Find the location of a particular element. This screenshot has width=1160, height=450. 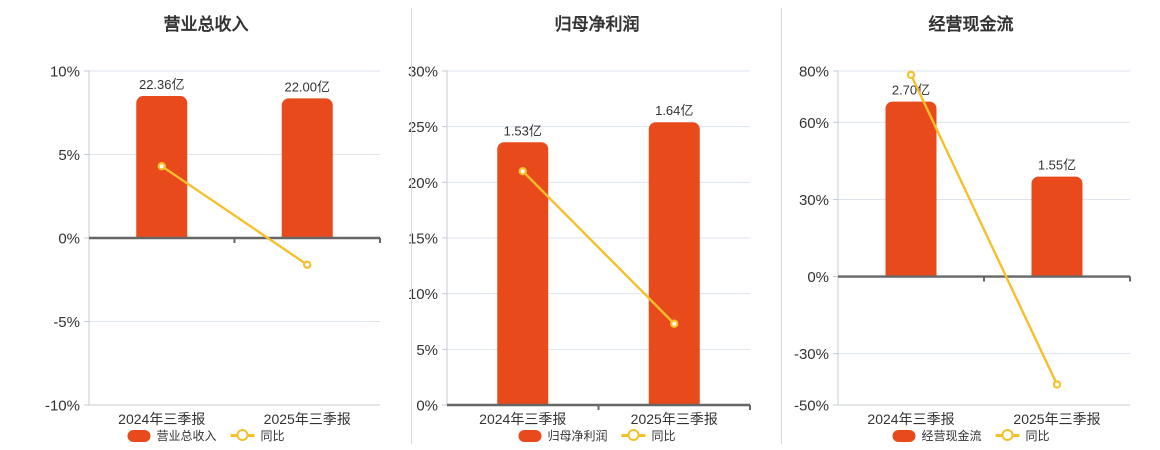

legend: 营业总收入 同比 is located at coordinates (206, 435).